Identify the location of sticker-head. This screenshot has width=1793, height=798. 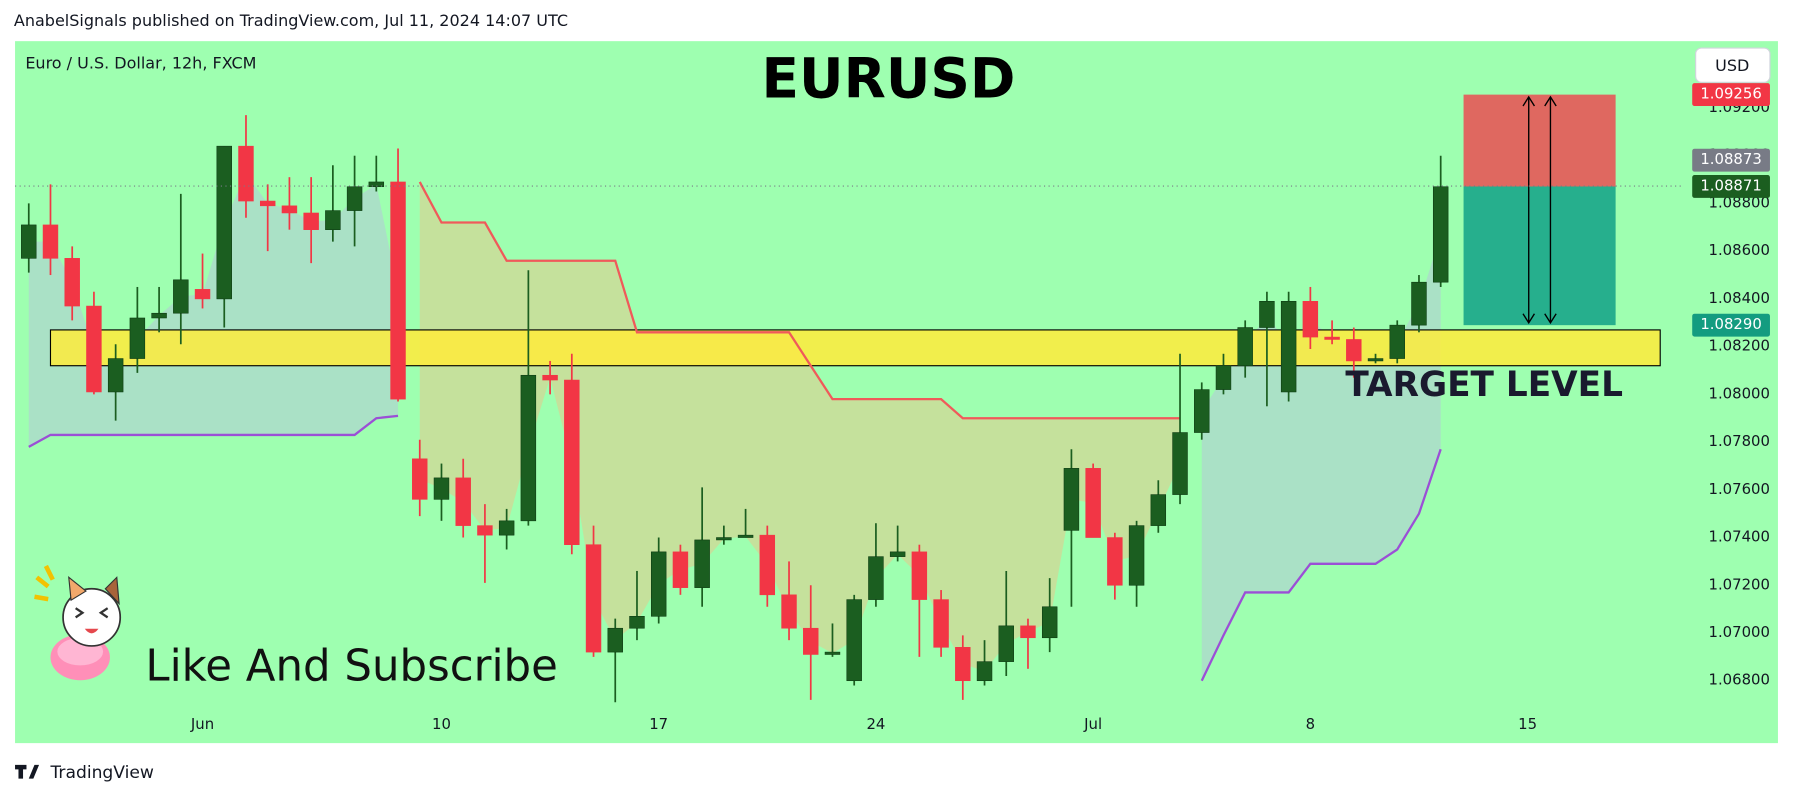
(92, 617).